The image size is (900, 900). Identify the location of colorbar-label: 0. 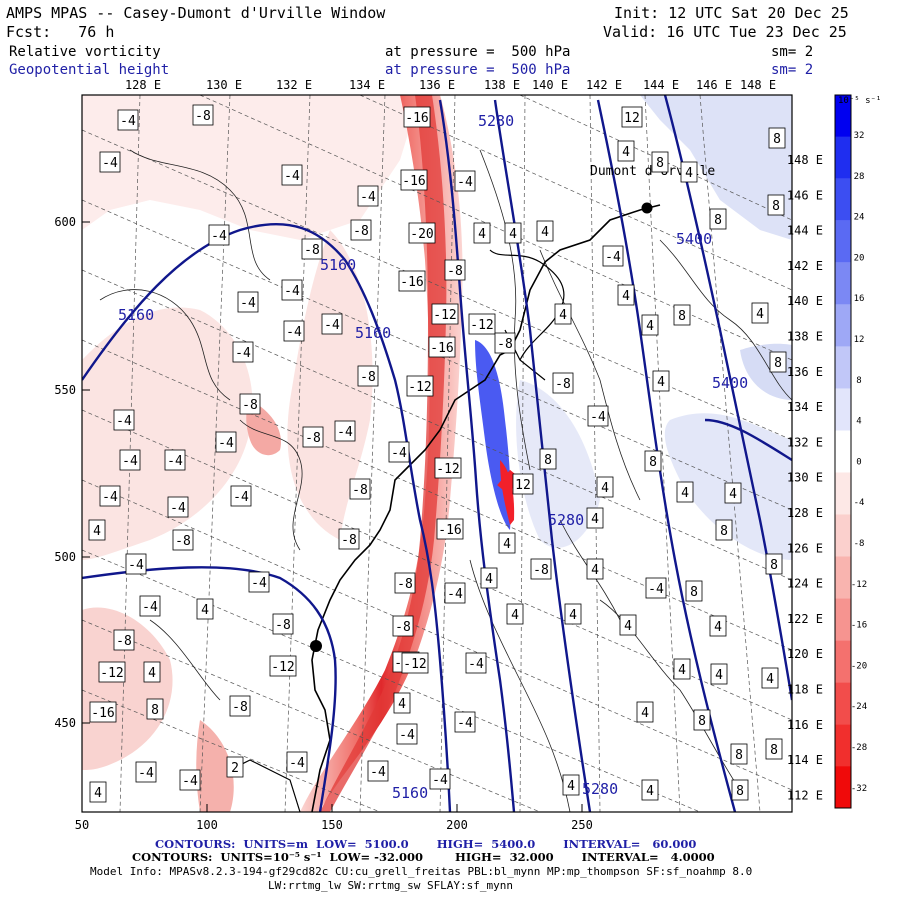
(858, 462).